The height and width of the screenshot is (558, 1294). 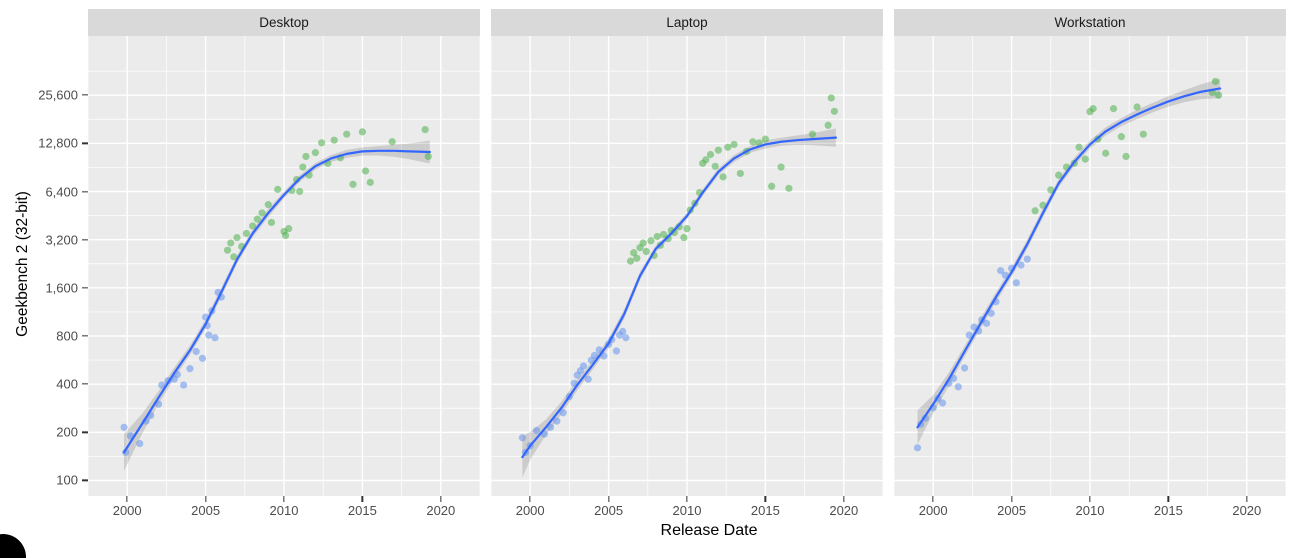 I want to click on x-axis-title: Release Date, so click(x=709, y=530).